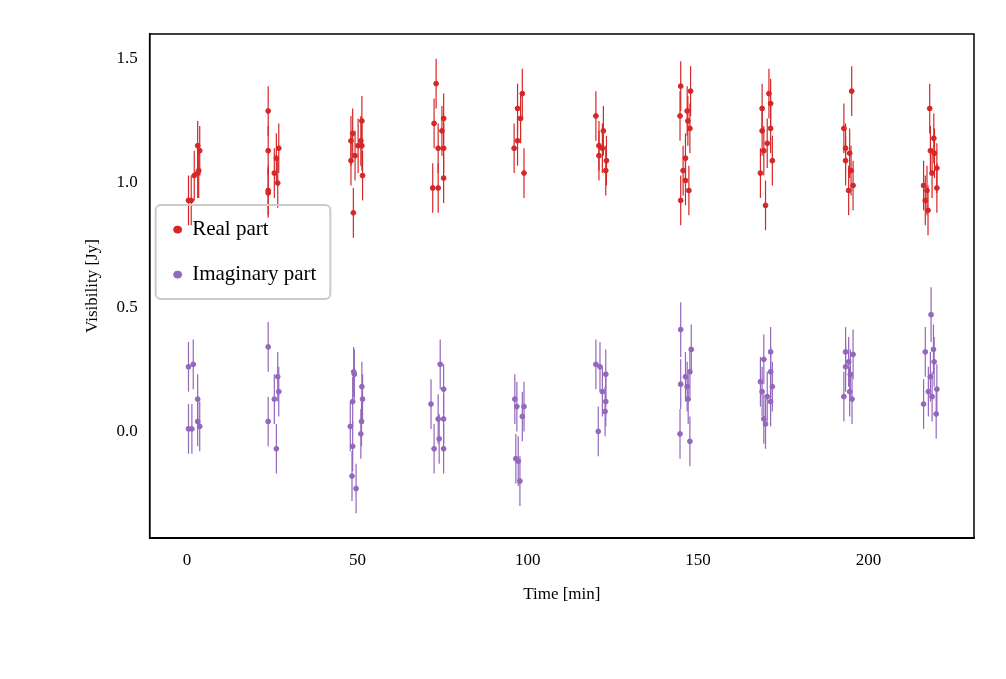 The image size is (1006, 679). Describe the element at coordinates (698, 559) in the screenshot. I see `x-tick-label: 150` at that location.